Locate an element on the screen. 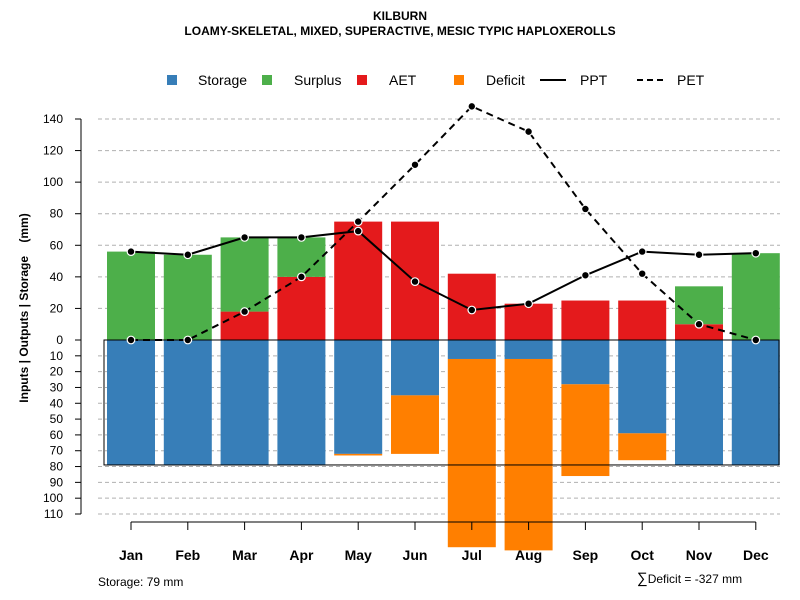 This screenshot has width=800, height=600. y-axis-label: Inputs | Outputs | Storage (mm) is located at coordinates (24, 307).